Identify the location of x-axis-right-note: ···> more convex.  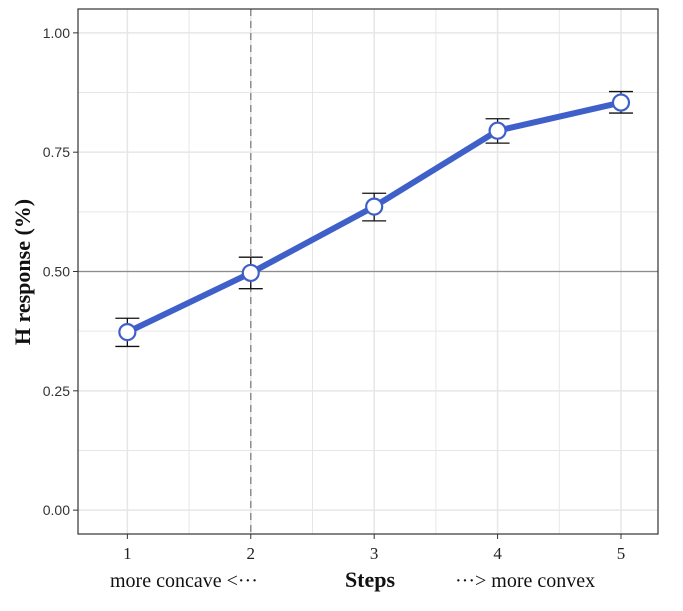
(525, 581).